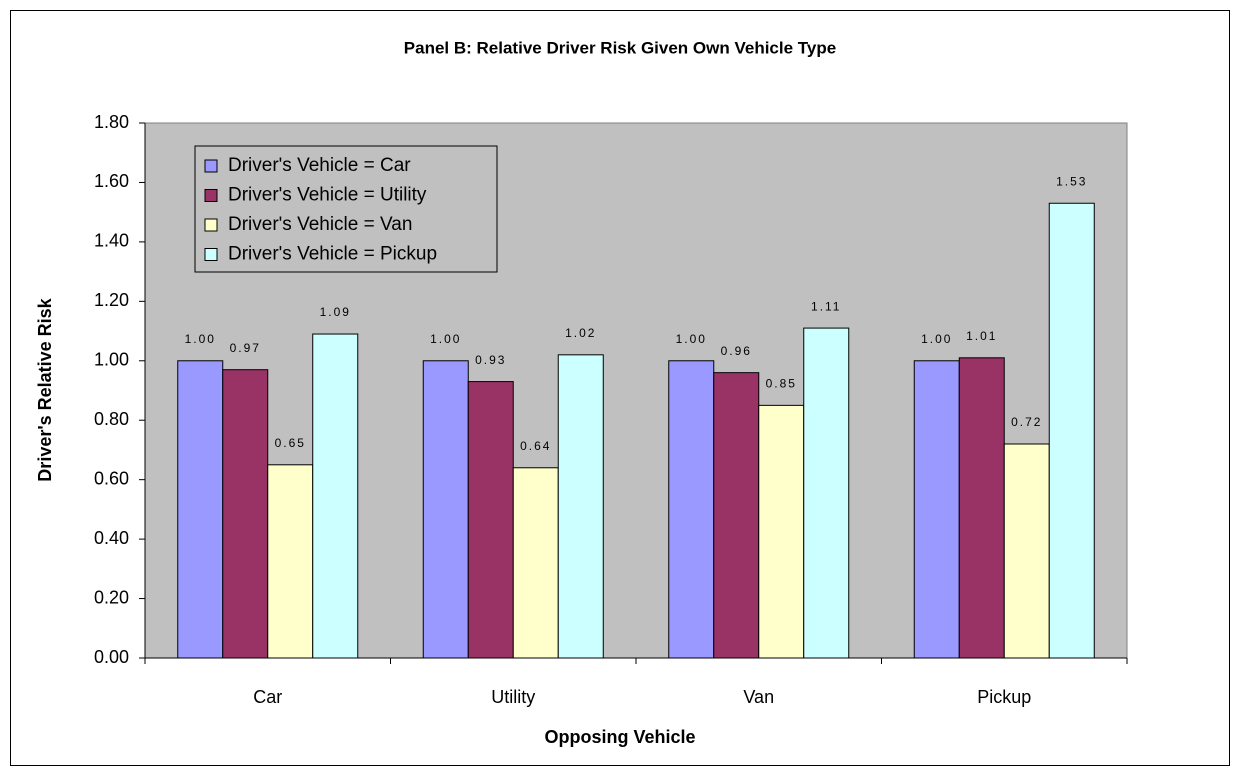  What do you see at coordinates (290, 443) in the screenshot?
I see `data-label: 0.65` at bounding box center [290, 443].